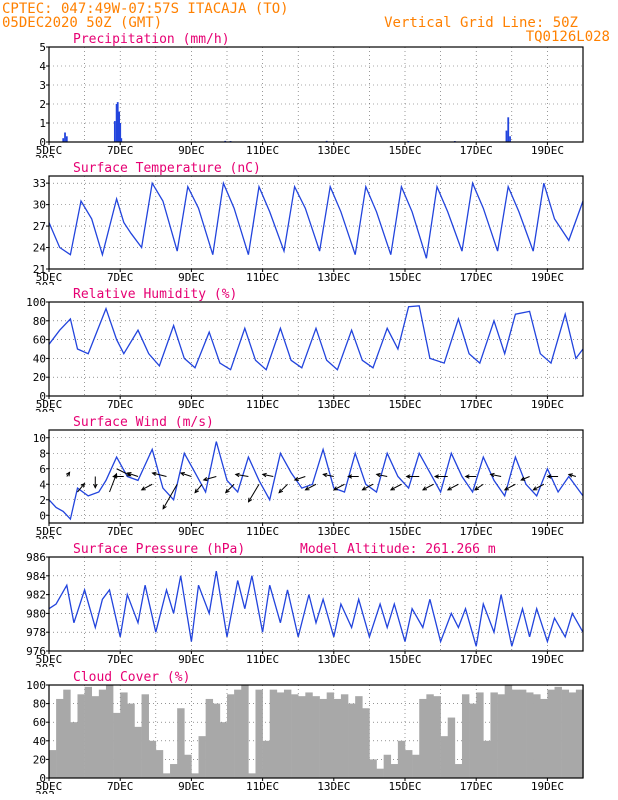 Image resolution: width=618 pixels, height=800 pixels. Describe the element at coordinates (398, 549) in the screenshot. I see `panel-annotation: Model Altitude: 261.266 m` at that location.